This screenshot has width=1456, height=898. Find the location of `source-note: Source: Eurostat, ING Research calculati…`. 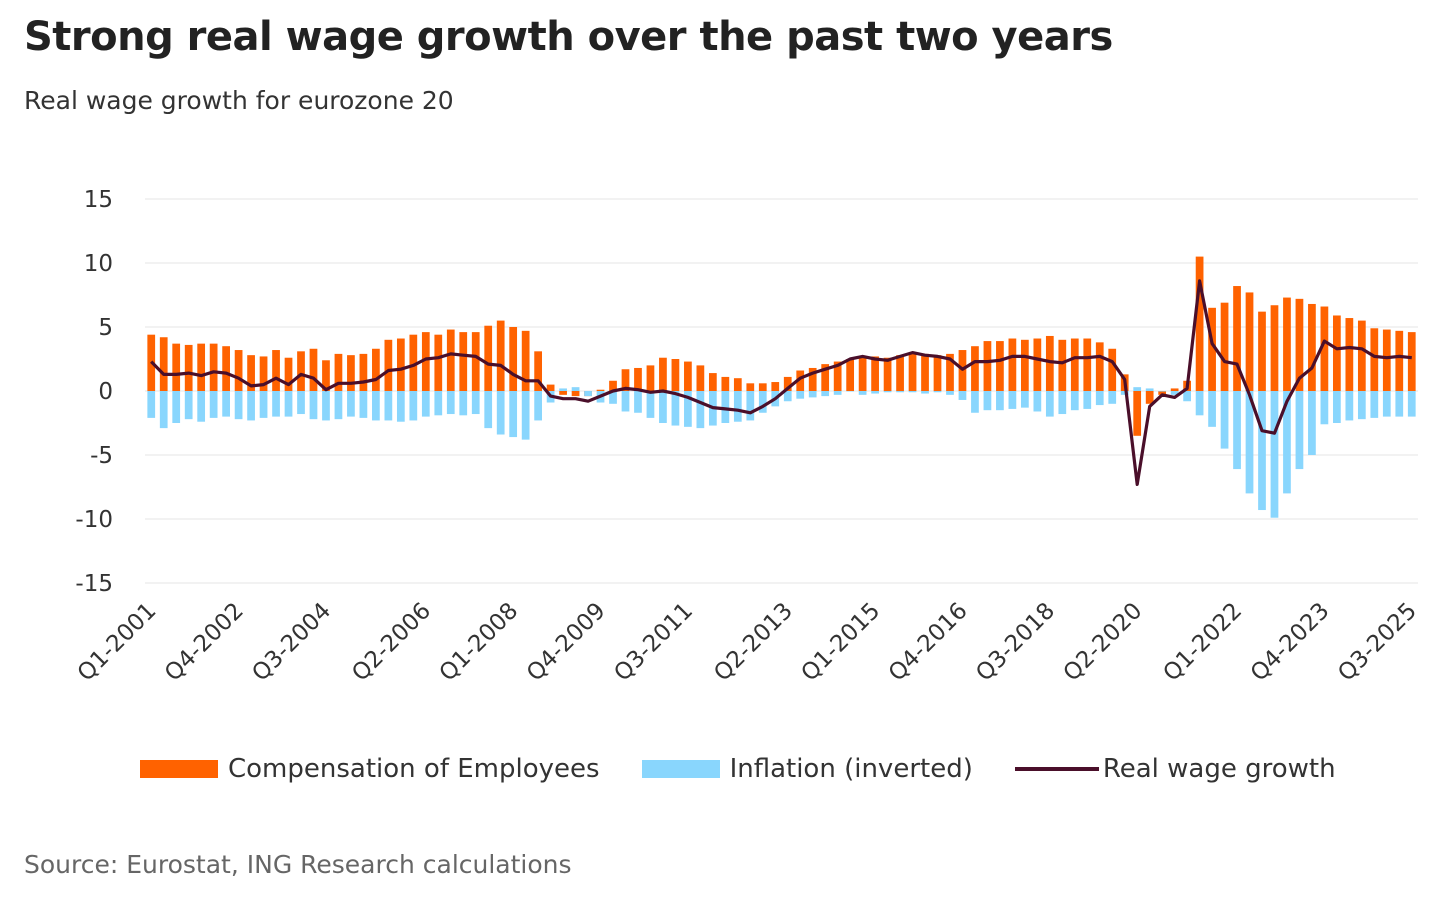

source-note: Source: Eurostat, ING Research calculati… is located at coordinates (298, 864).